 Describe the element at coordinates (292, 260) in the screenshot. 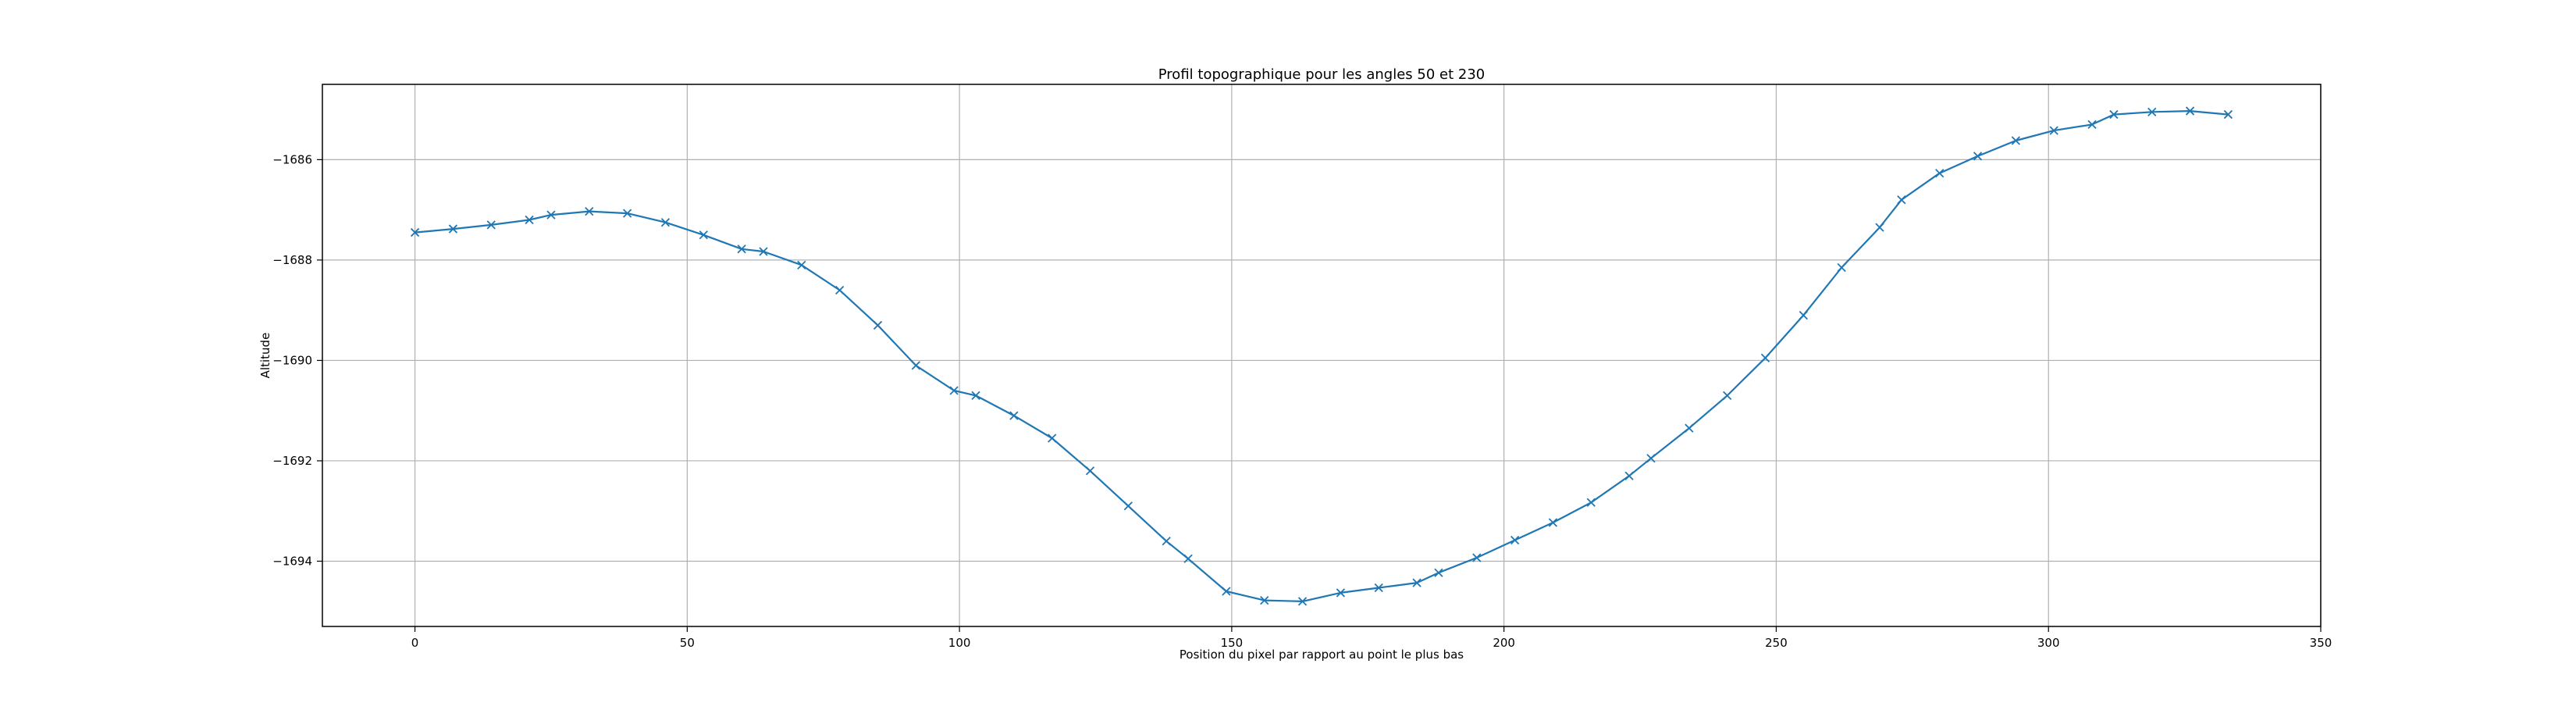

I see `y-tick-label: −1688` at that location.